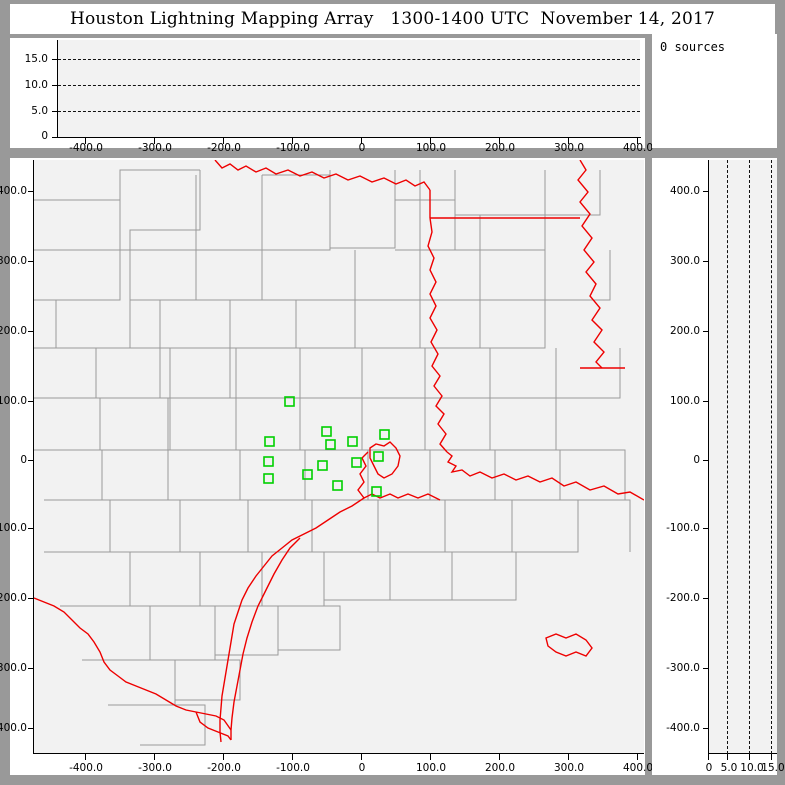 The height and width of the screenshot is (785, 785). What do you see at coordinates (349, 111) in the screenshot?
I see `gridline-5km` at bounding box center [349, 111].